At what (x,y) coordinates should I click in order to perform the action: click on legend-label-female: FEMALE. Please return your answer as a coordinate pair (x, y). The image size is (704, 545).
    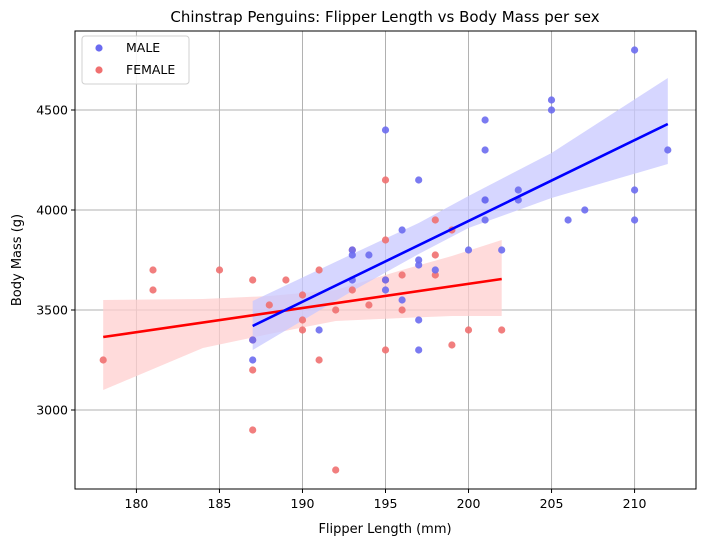
    Looking at the image, I should click on (150, 69).